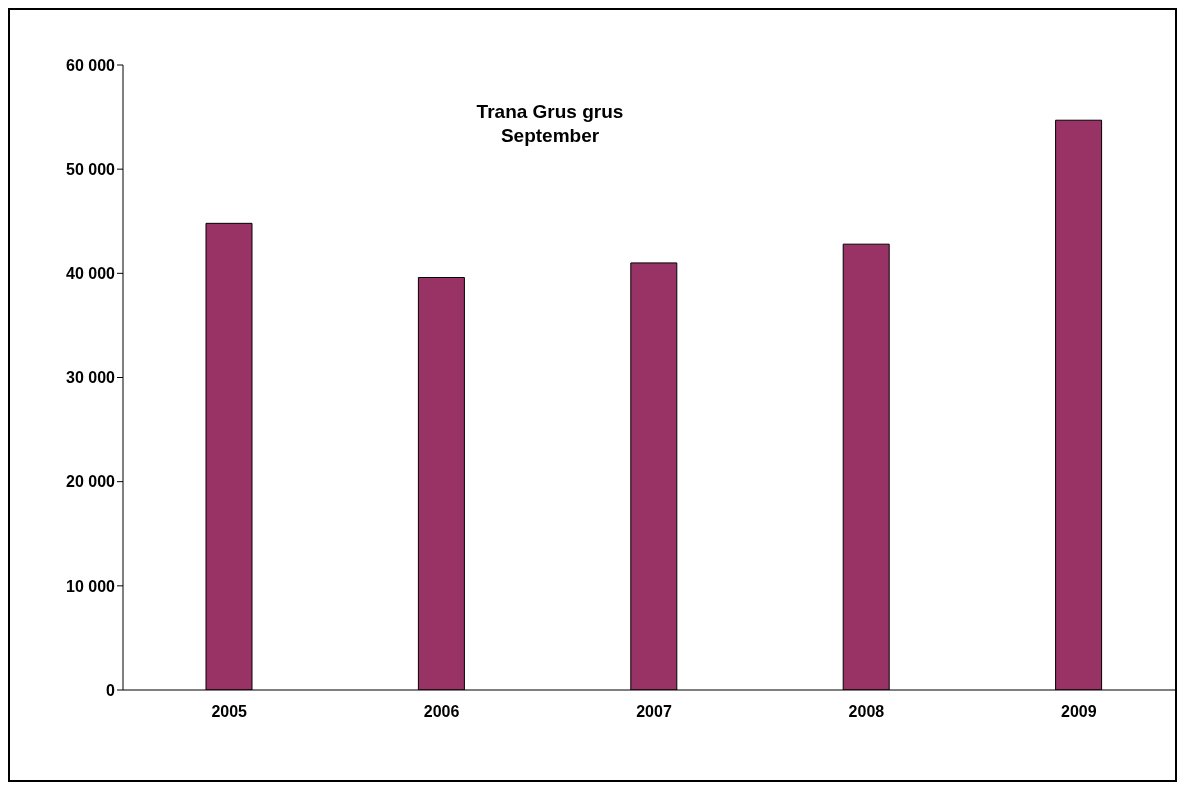 The width and height of the screenshot is (1183, 787). I want to click on x-tick-label: 2009, so click(1079, 712).